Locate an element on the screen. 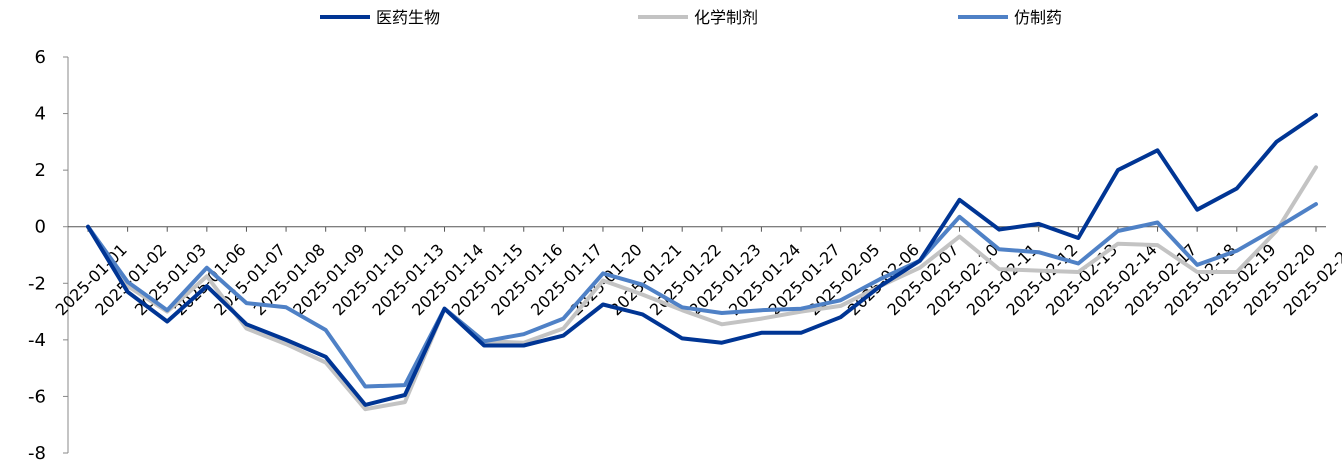 The image size is (1342, 465). y-tick-label: 2 is located at coordinates (40, 170).